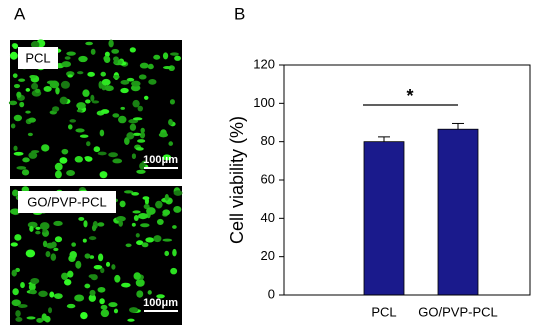  I want to click on image-label: PCL, so click(37, 57).